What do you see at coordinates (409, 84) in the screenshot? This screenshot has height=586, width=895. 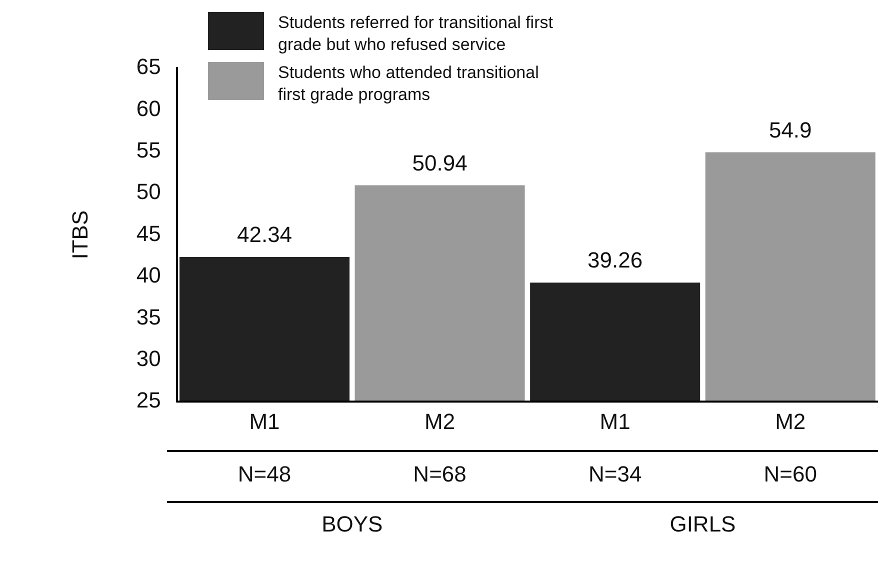 I see `legend-label: Students who attended transitional first grade programs` at bounding box center [409, 84].